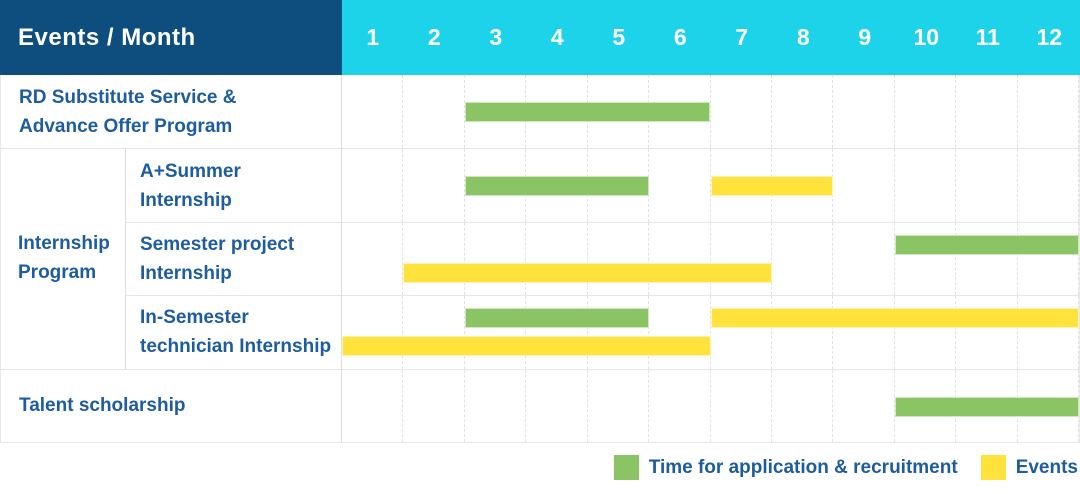  I want to click on group-label-text: Internship Program, so click(64, 258).